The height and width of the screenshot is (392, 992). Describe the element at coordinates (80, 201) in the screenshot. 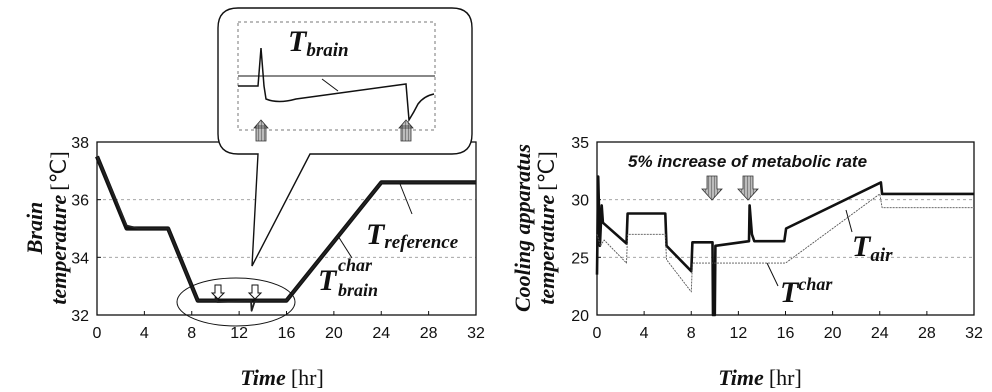

I see `y-tick-label: 36` at that location.